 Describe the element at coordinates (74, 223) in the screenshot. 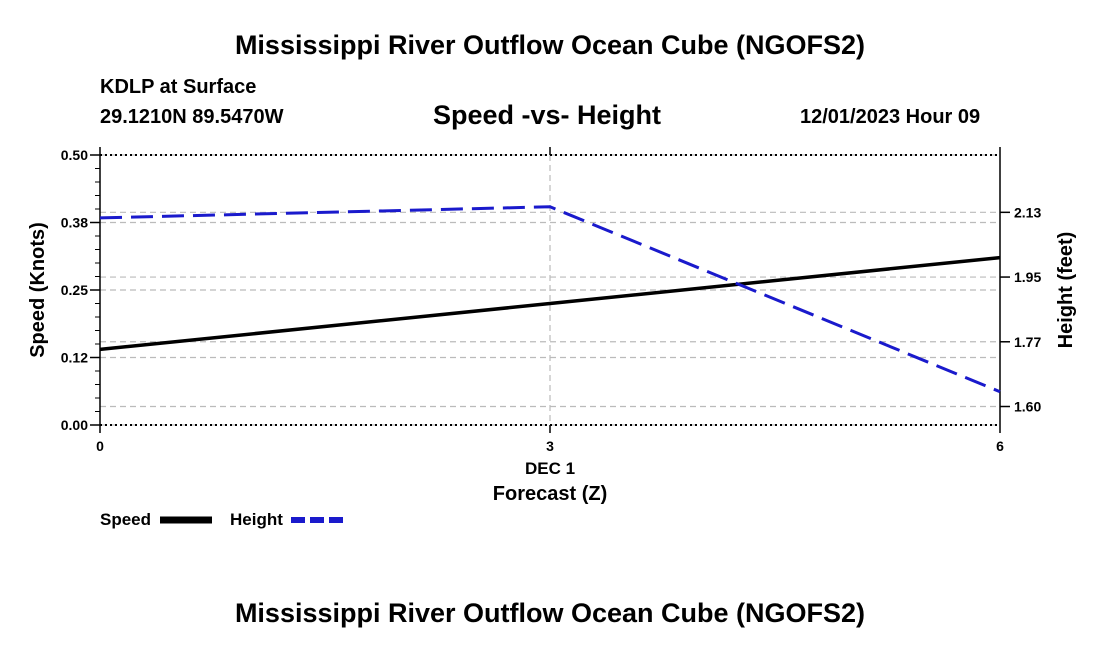

I see `y-tick-label: 0.38` at that location.